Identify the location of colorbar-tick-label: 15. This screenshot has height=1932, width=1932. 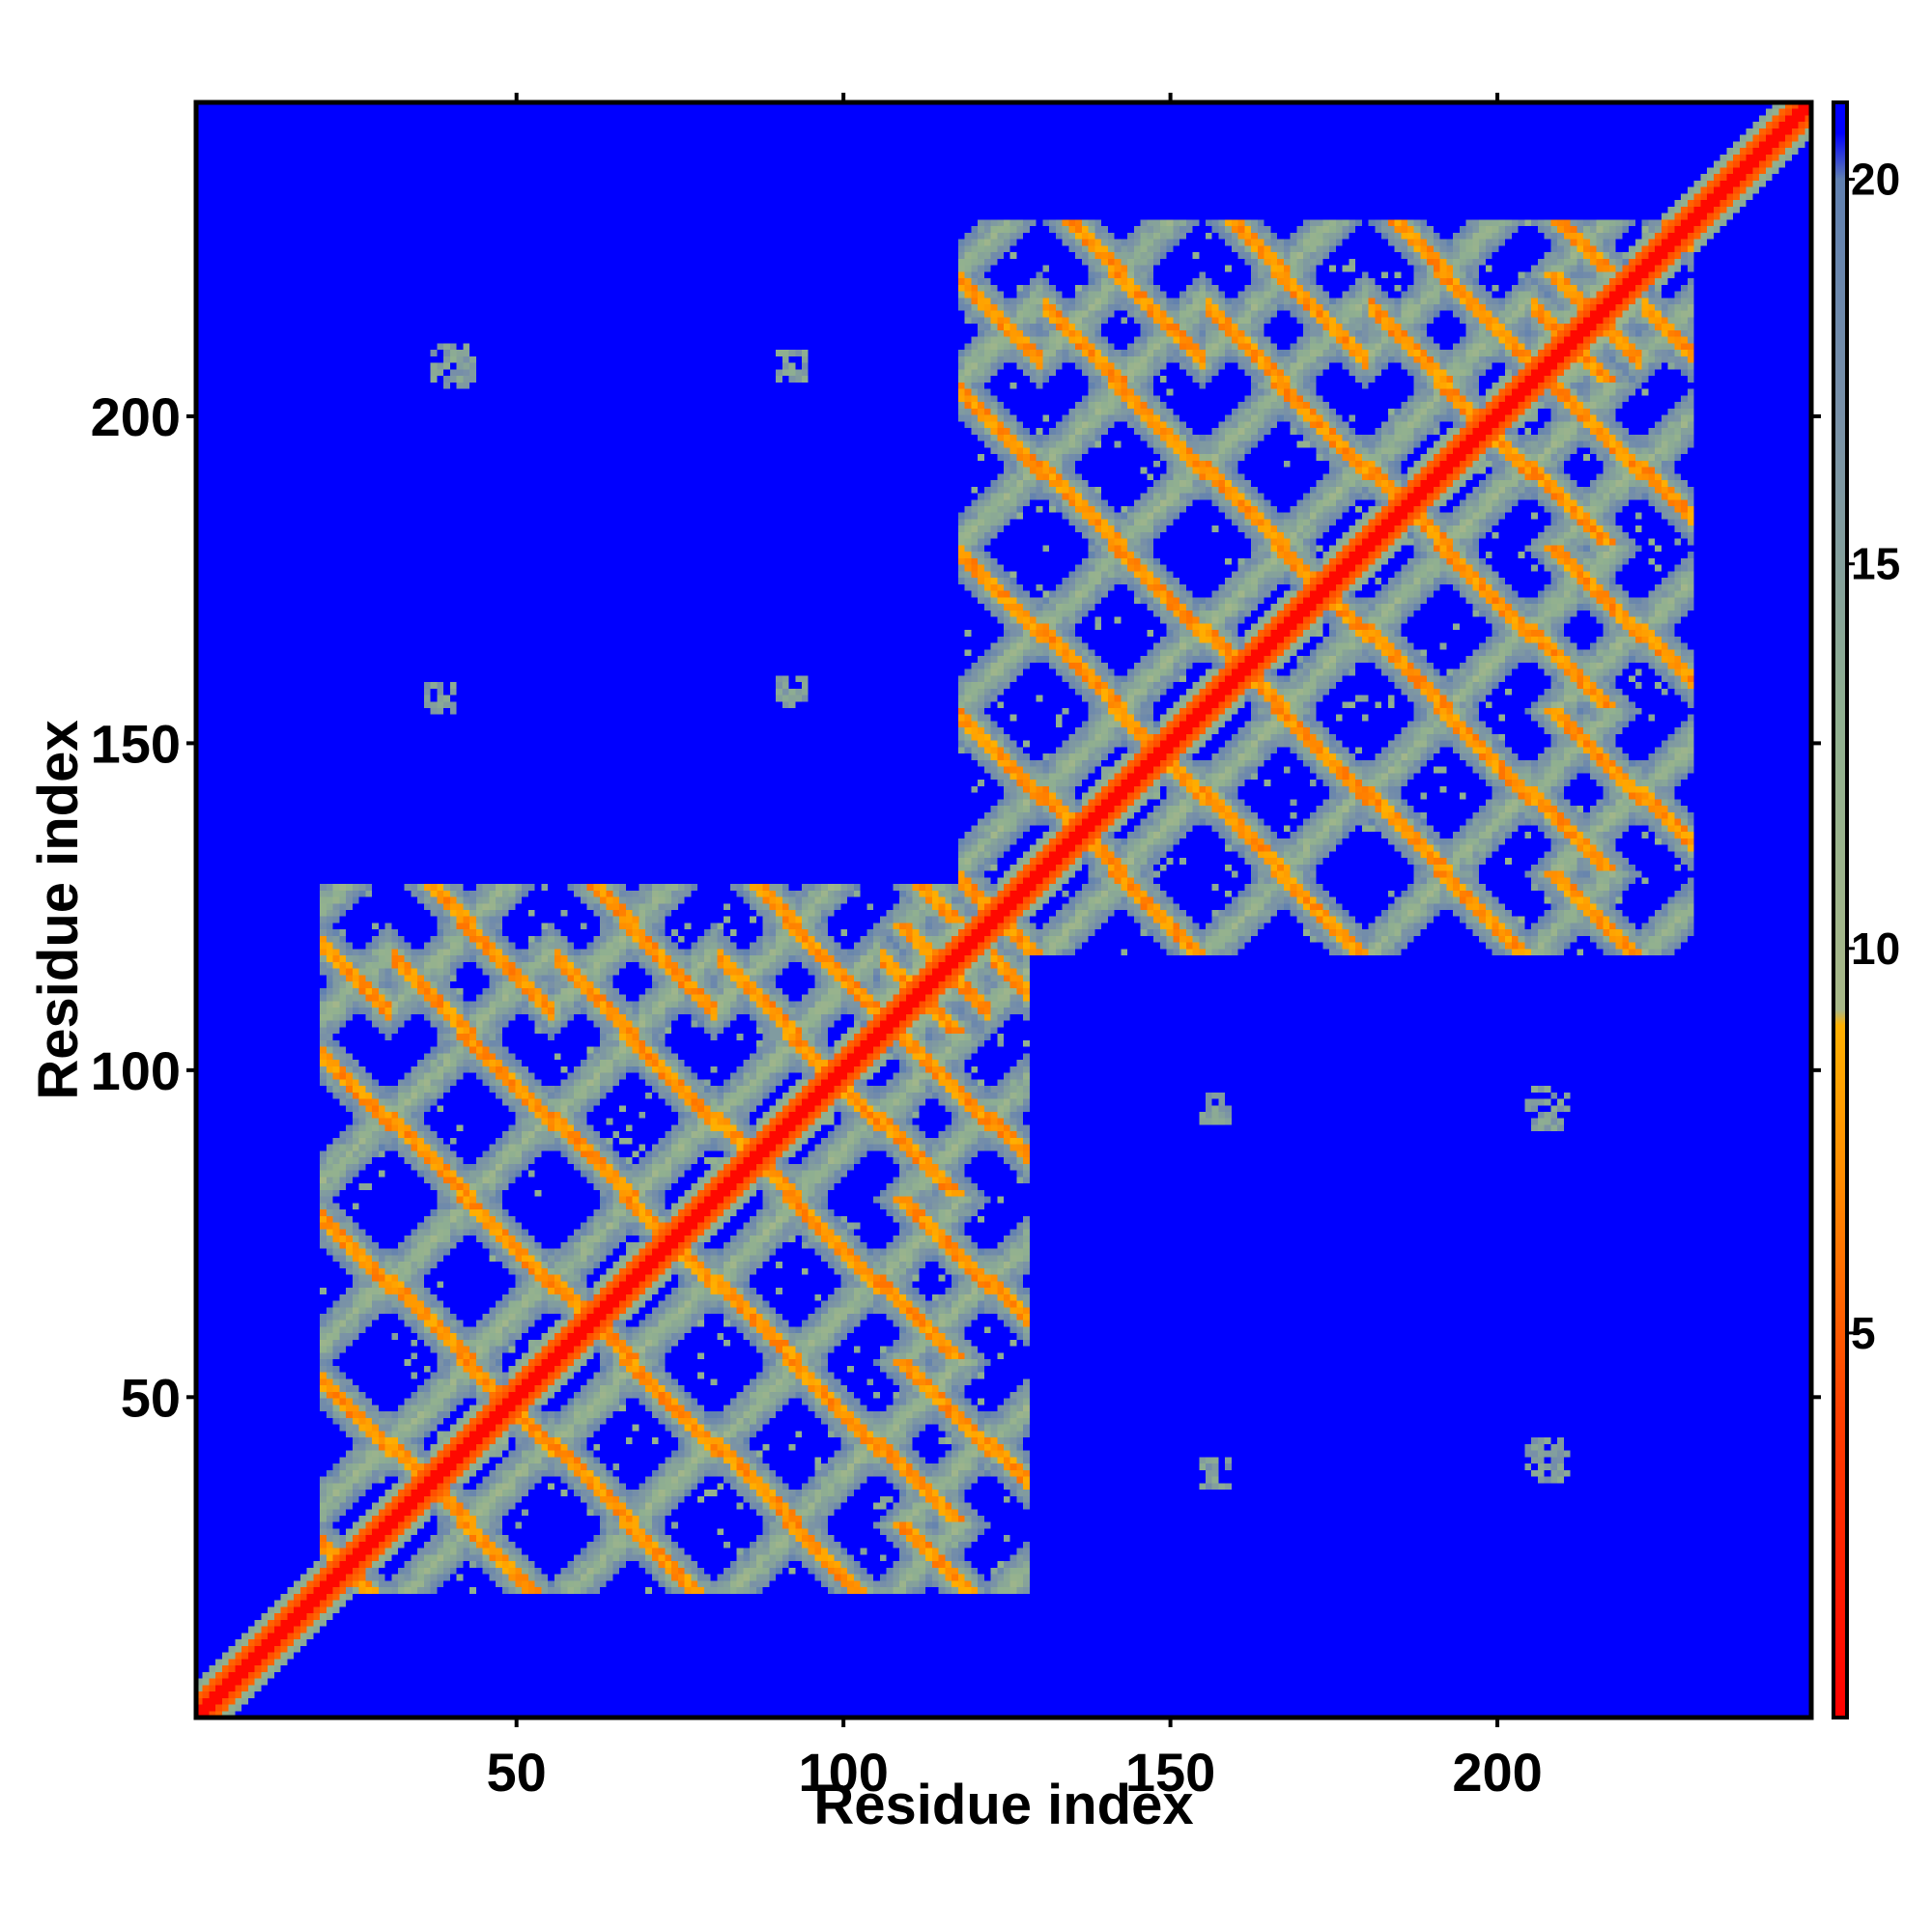
(1875, 564).